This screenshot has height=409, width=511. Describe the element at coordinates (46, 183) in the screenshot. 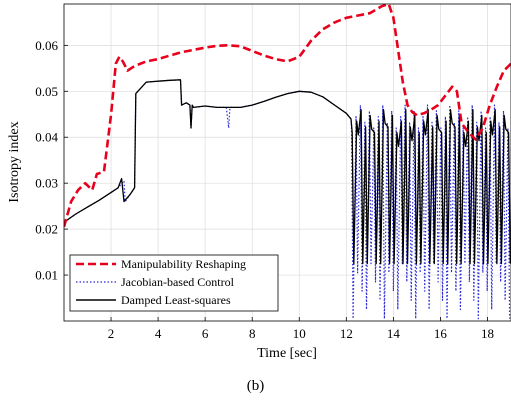

I see `y-tick-label: 0.03` at that location.